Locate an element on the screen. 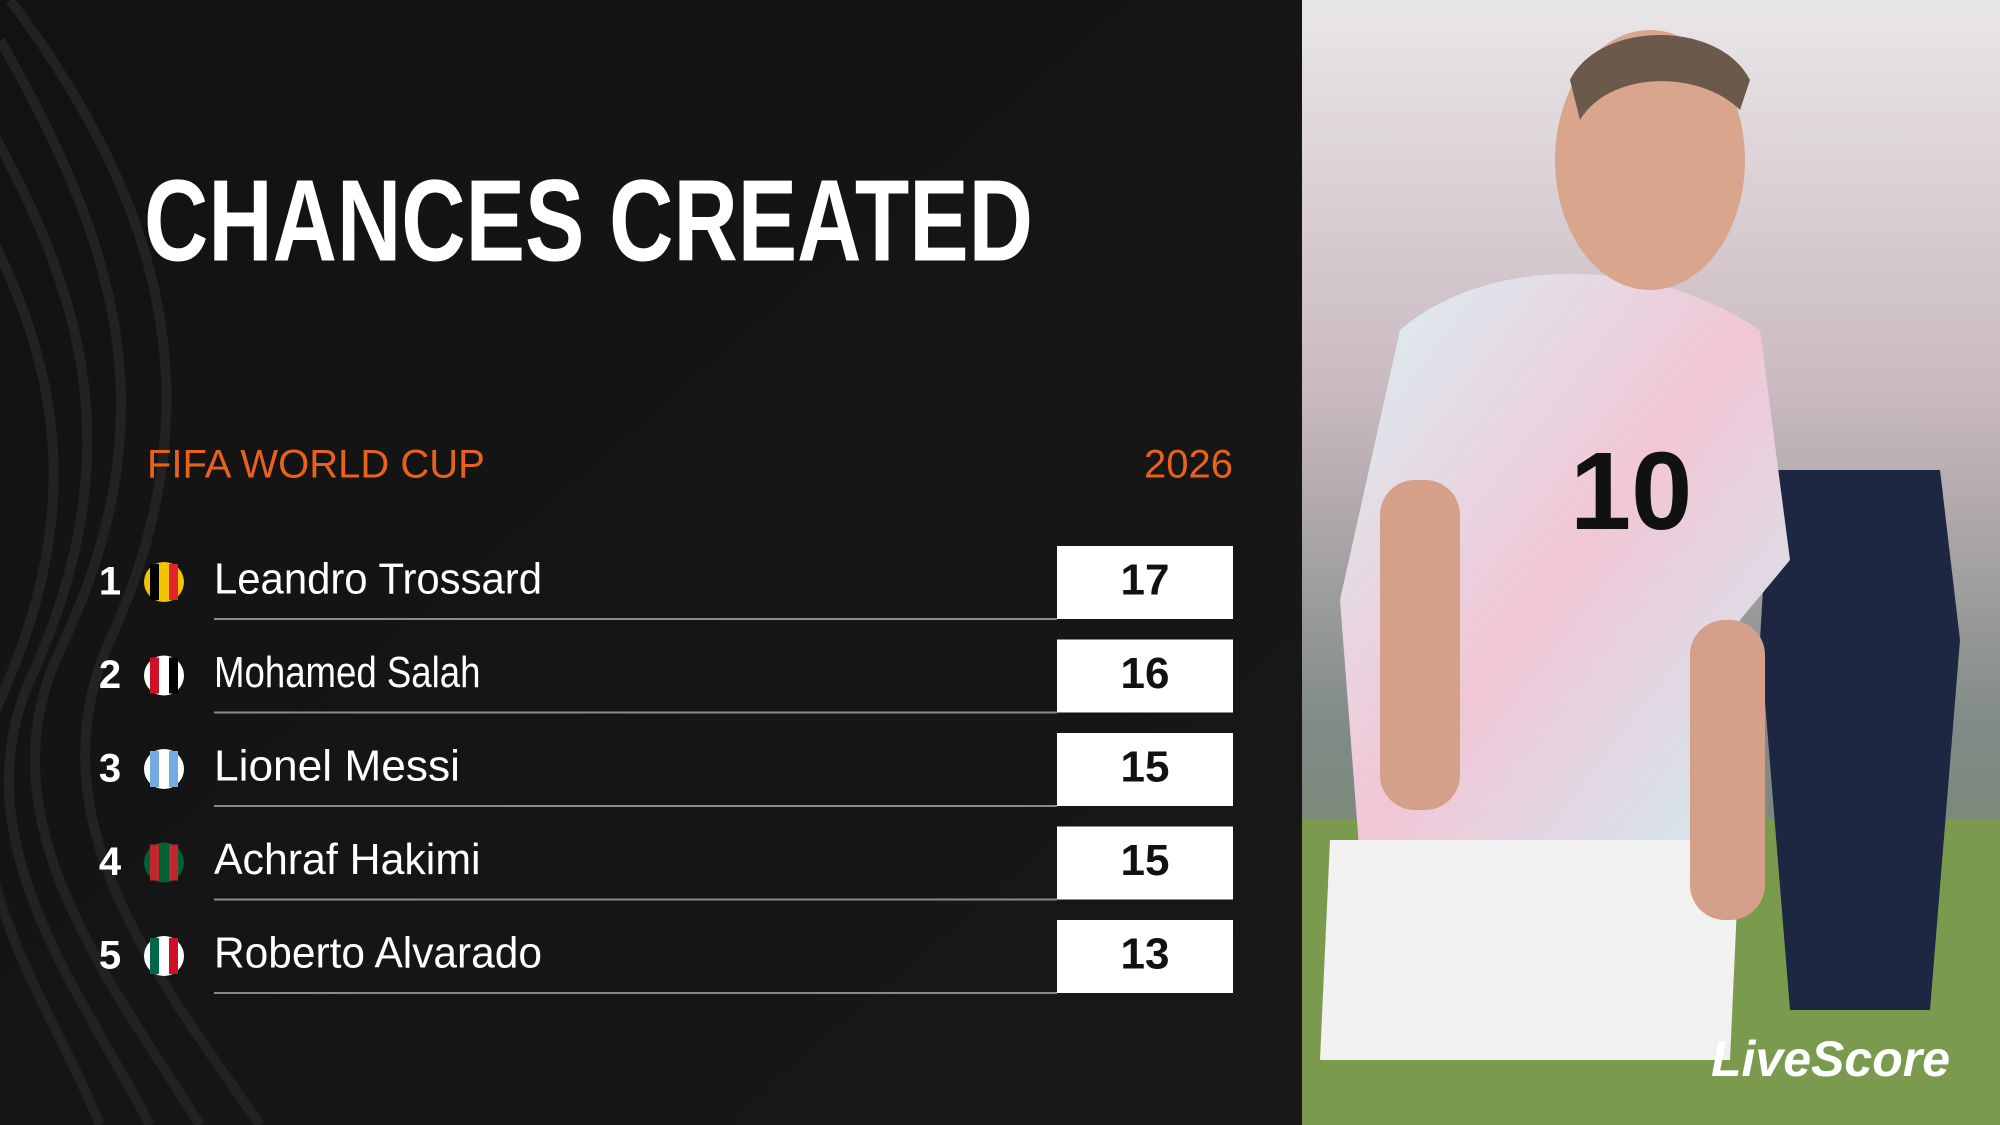 The height and width of the screenshot is (1125, 2000). rank: 3 is located at coordinates (110, 769).